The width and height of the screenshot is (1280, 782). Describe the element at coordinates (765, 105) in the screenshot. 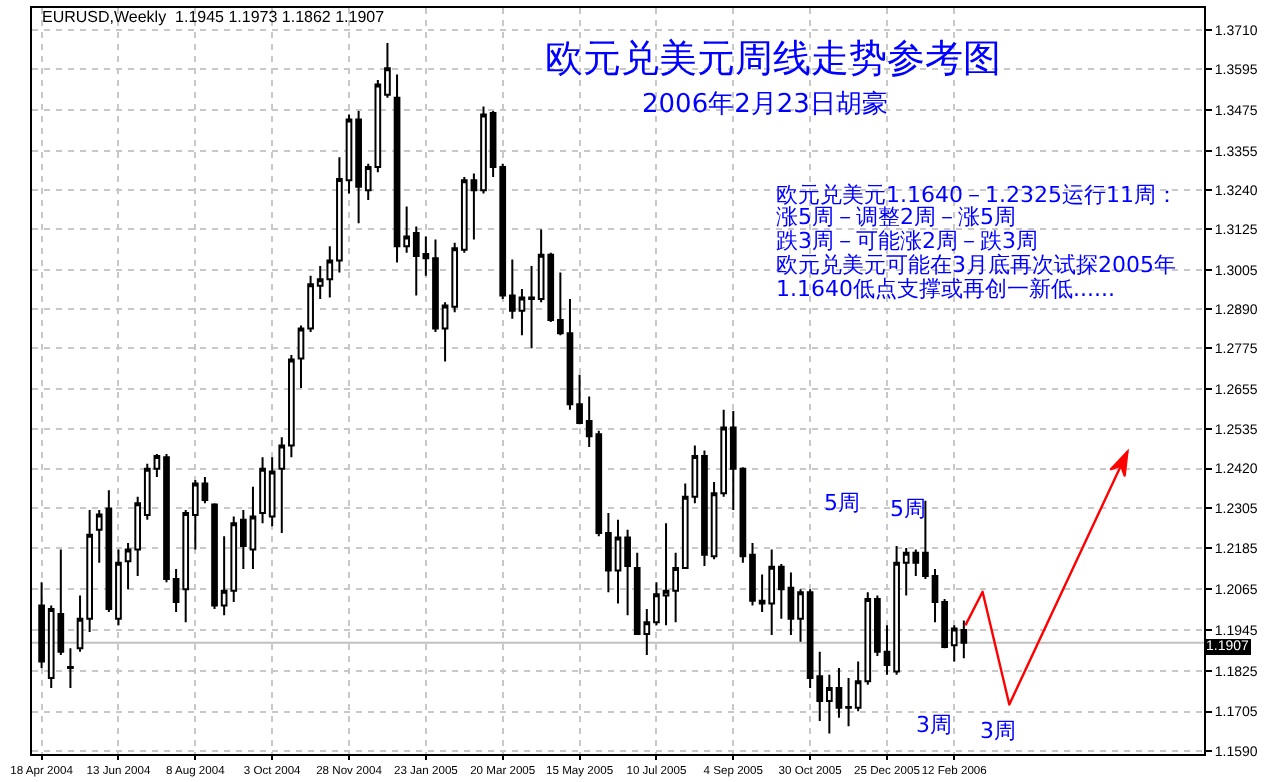

I see `text: 2006年2月23日胡豪` at that location.